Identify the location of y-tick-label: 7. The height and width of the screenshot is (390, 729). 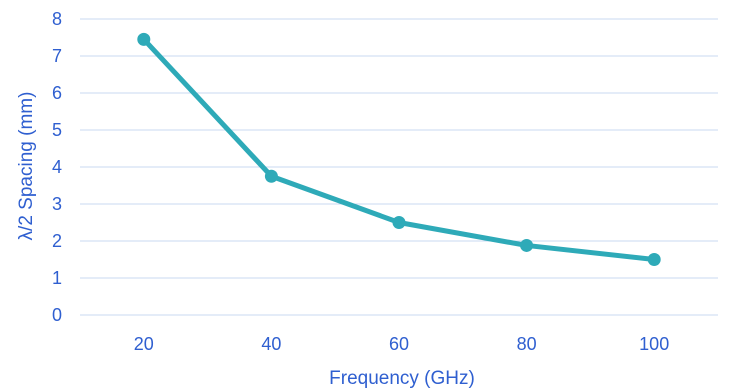
(57, 56).